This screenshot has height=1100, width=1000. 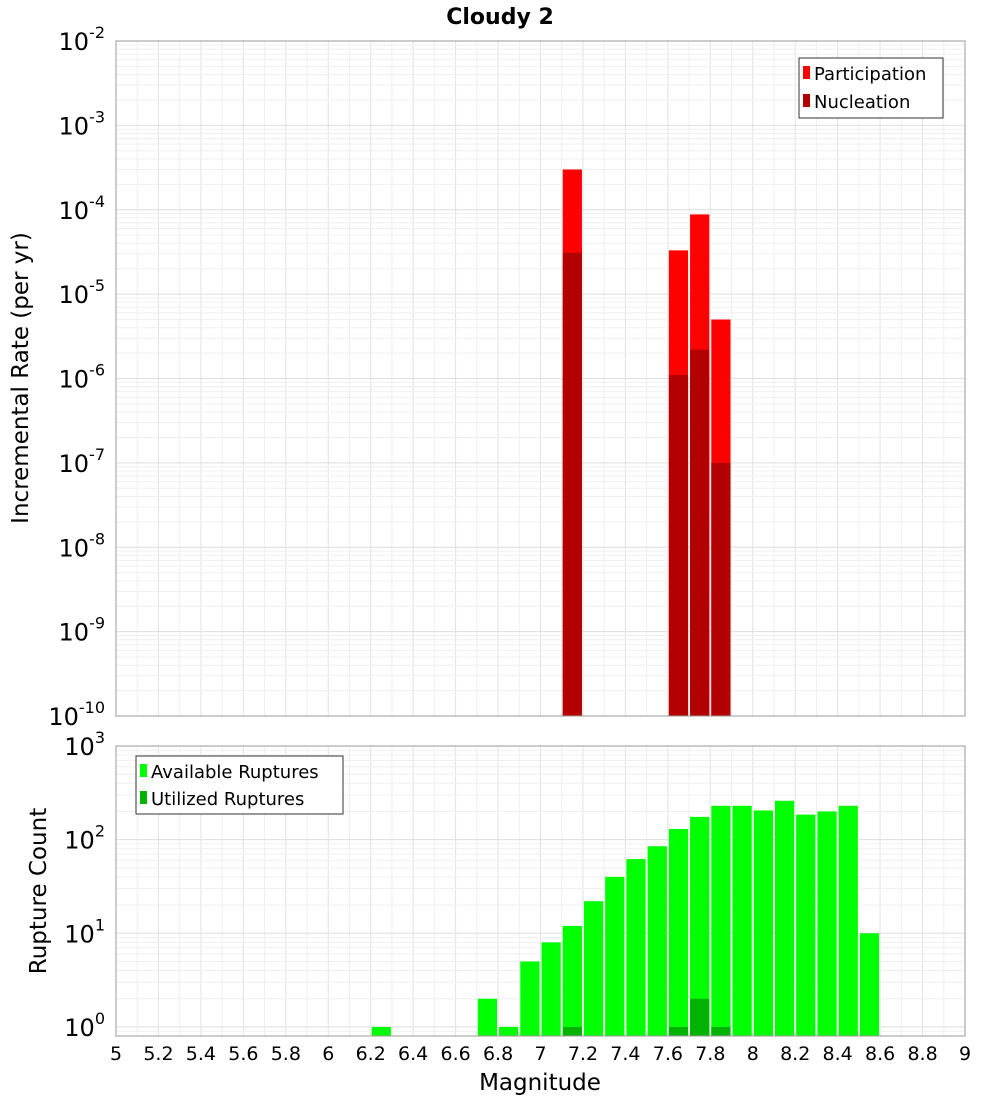 I want to click on legend-swatch-nucleation, so click(x=806, y=100).